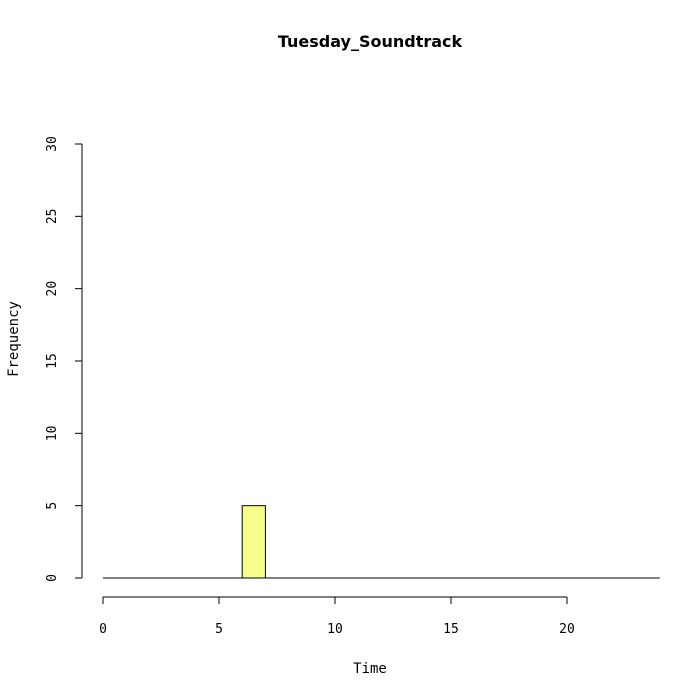  Describe the element at coordinates (52, 217) in the screenshot. I see `y-tick-label: 25` at that location.